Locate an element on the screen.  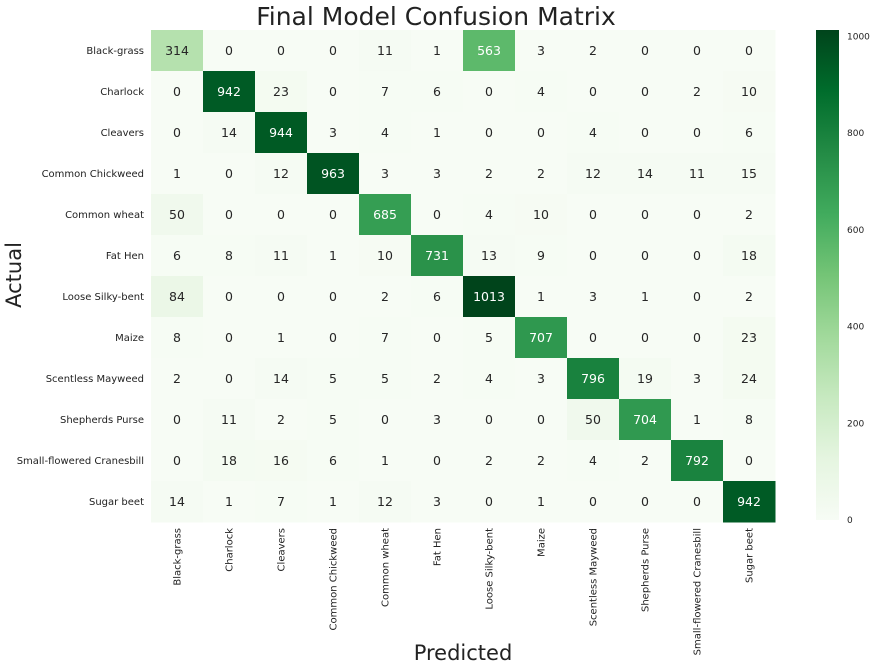
x-tick-label: Maize is located at coordinates (542, 542).